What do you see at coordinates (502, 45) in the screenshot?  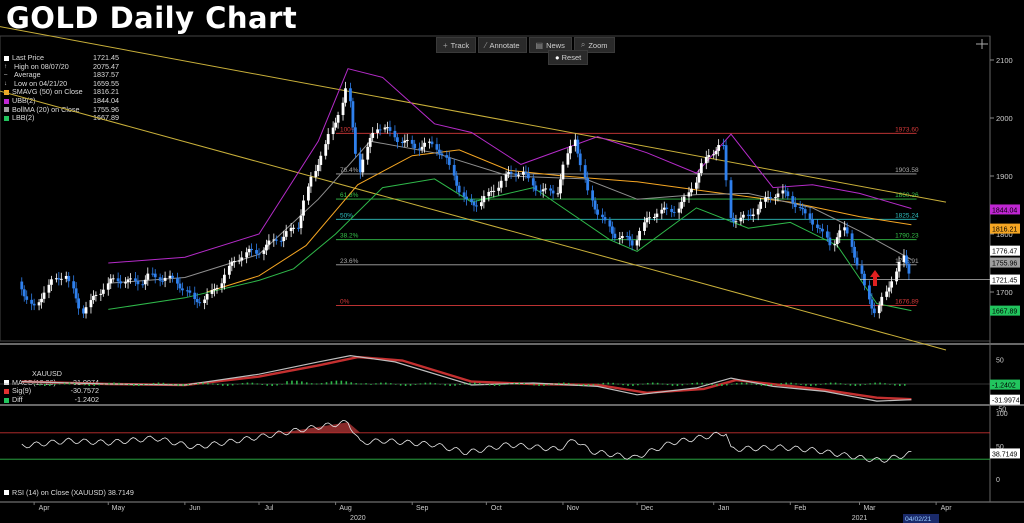 I see `annotate-button: ⁄ Annotate` at bounding box center [502, 45].